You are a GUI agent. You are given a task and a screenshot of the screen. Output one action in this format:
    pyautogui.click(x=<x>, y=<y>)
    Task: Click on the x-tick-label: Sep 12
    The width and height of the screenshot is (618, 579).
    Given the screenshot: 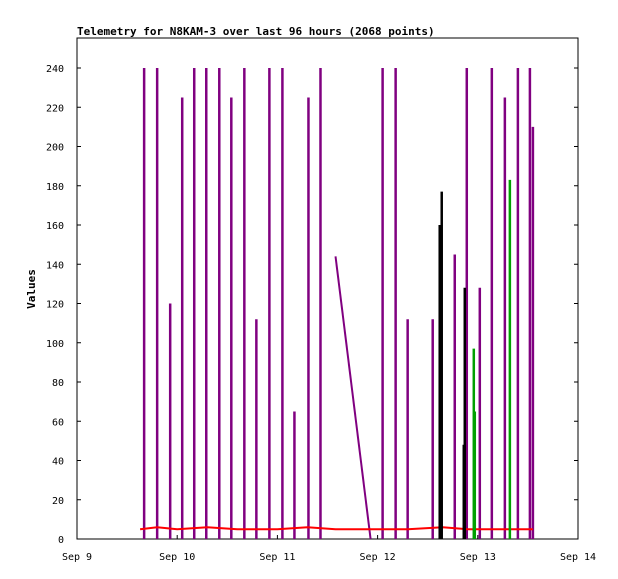 What is the action you would take?
    pyautogui.click(x=378, y=557)
    